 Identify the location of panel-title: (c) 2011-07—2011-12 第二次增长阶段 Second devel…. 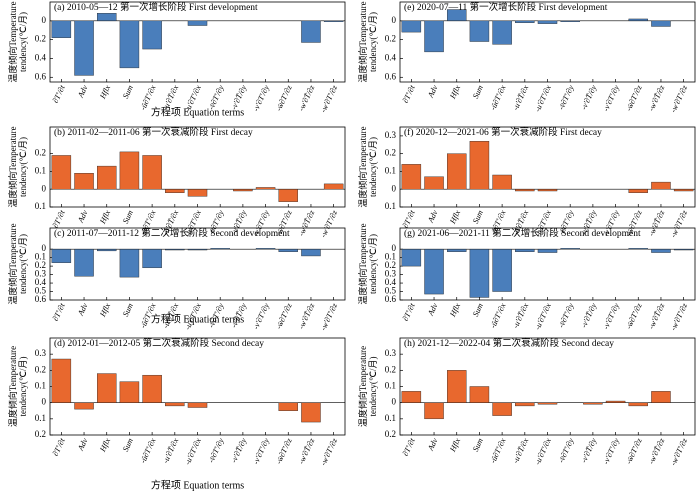
(172, 233).